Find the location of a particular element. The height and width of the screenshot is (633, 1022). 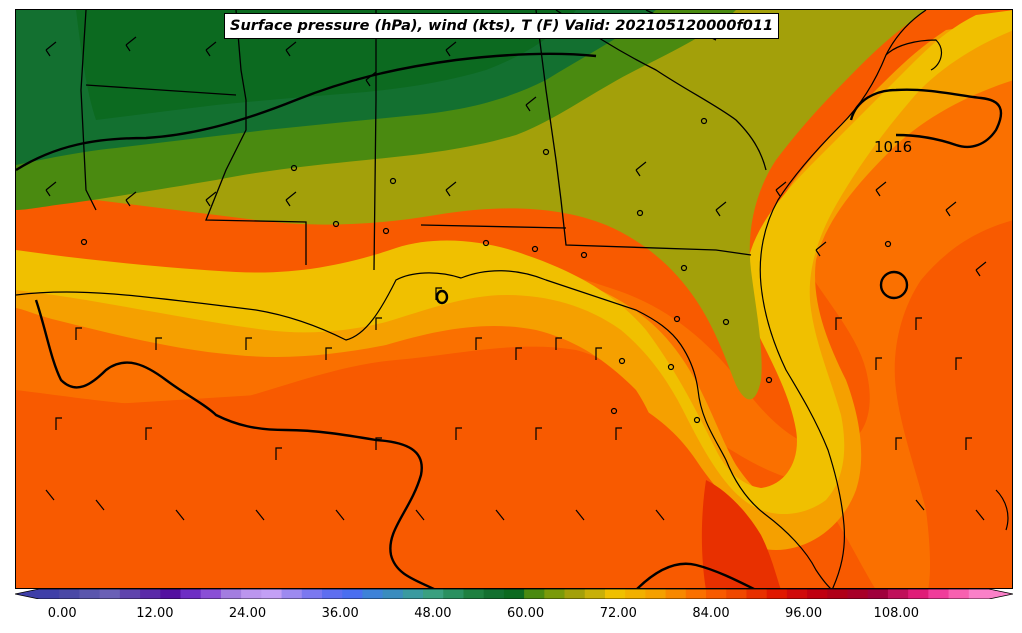

colorbar-tick-label: 96.00 is located at coordinates (803, 613).